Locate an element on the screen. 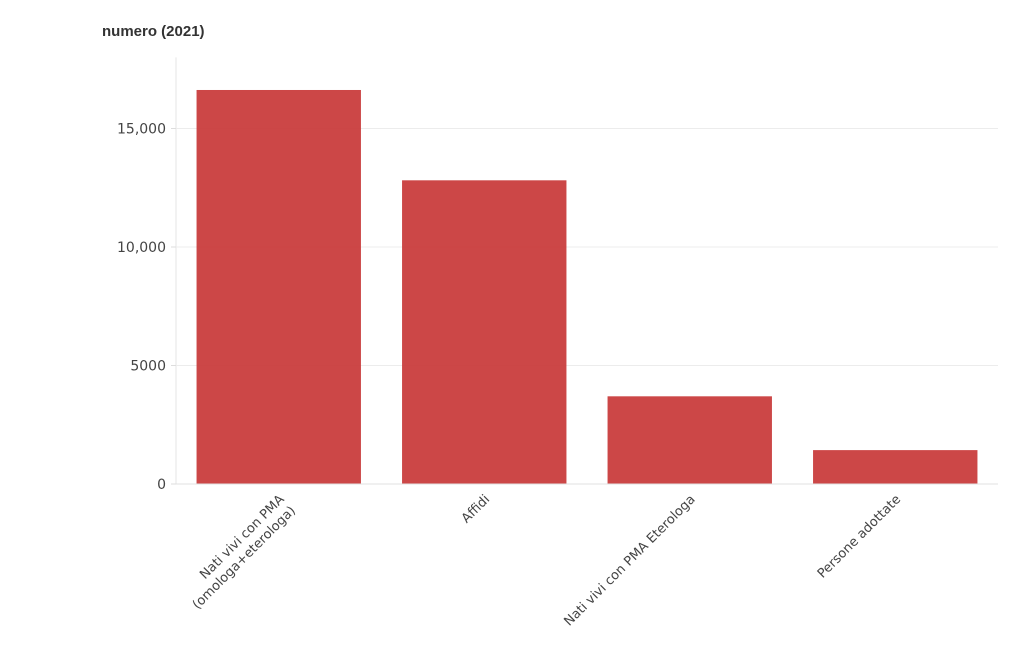 The width and height of the screenshot is (1020, 650). x-tick-label-line: Nati vivi con PMA Eterologa is located at coordinates (629, 560).